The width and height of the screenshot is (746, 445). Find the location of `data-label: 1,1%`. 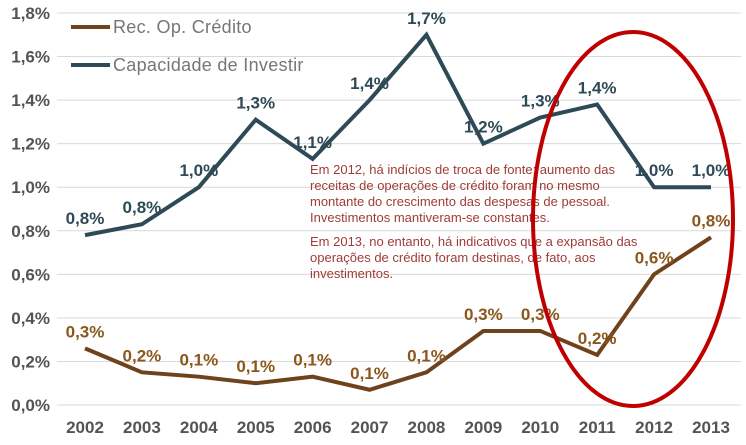

data-label: 1,1% is located at coordinates (312, 142).